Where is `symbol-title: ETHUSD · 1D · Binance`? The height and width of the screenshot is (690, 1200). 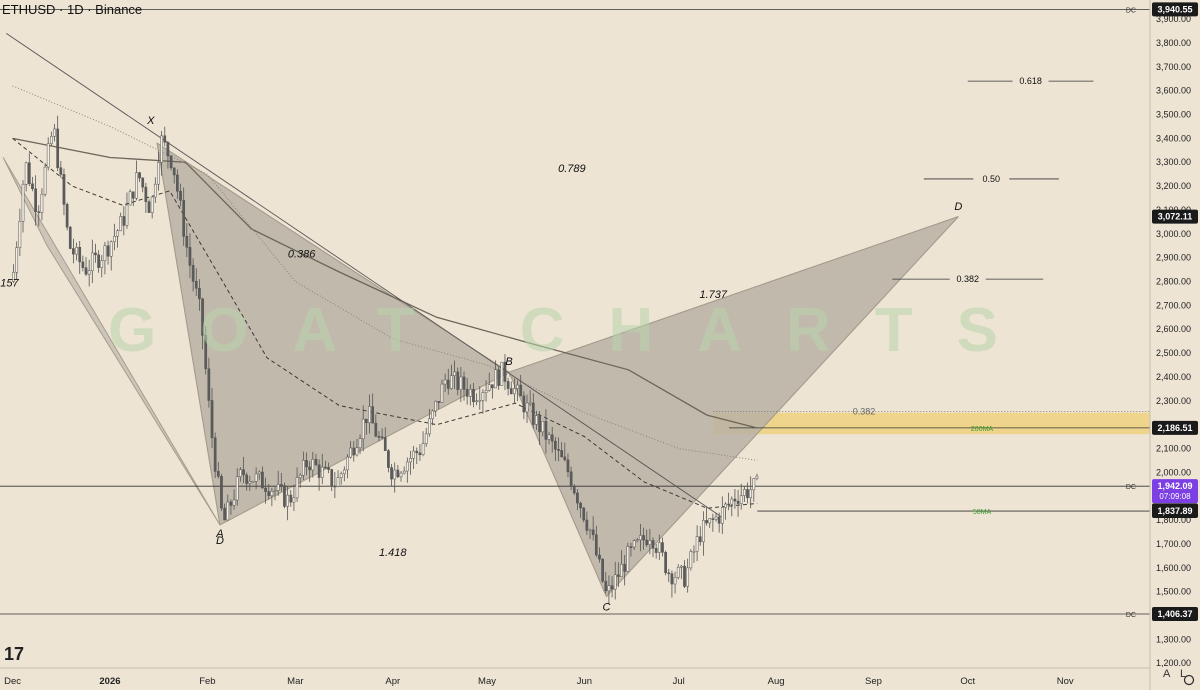
symbol-title: ETHUSD · 1D · Binance is located at coordinates (72, 9).